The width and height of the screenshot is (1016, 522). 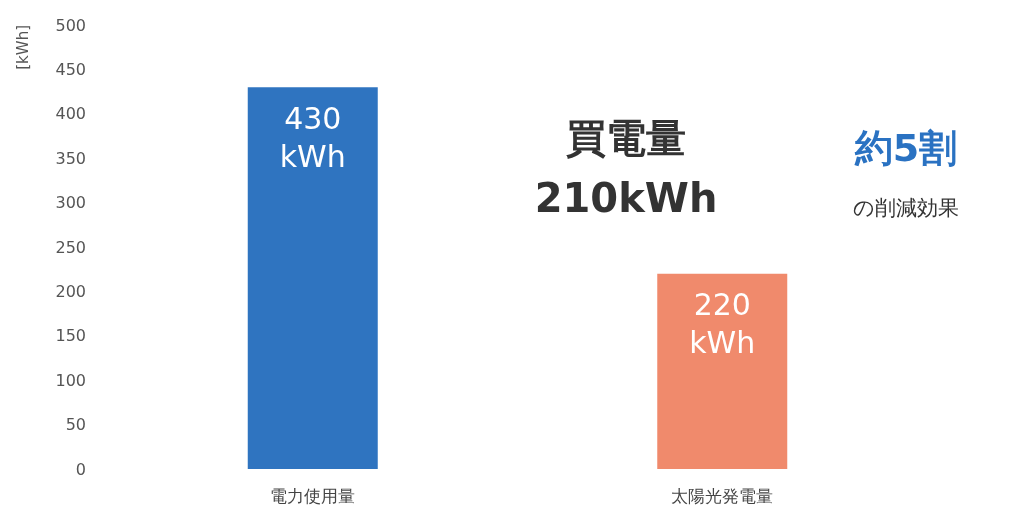 What do you see at coordinates (70, 158) in the screenshot?
I see `y-tick-label: 350` at bounding box center [70, 158].